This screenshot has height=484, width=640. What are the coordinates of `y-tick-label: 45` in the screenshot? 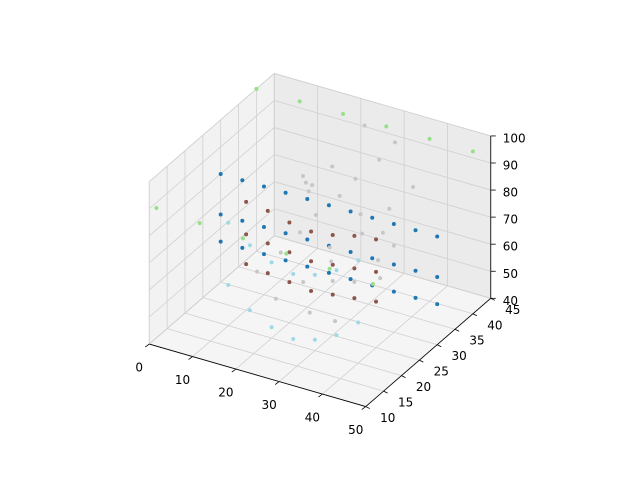 It's located at (512, 310).